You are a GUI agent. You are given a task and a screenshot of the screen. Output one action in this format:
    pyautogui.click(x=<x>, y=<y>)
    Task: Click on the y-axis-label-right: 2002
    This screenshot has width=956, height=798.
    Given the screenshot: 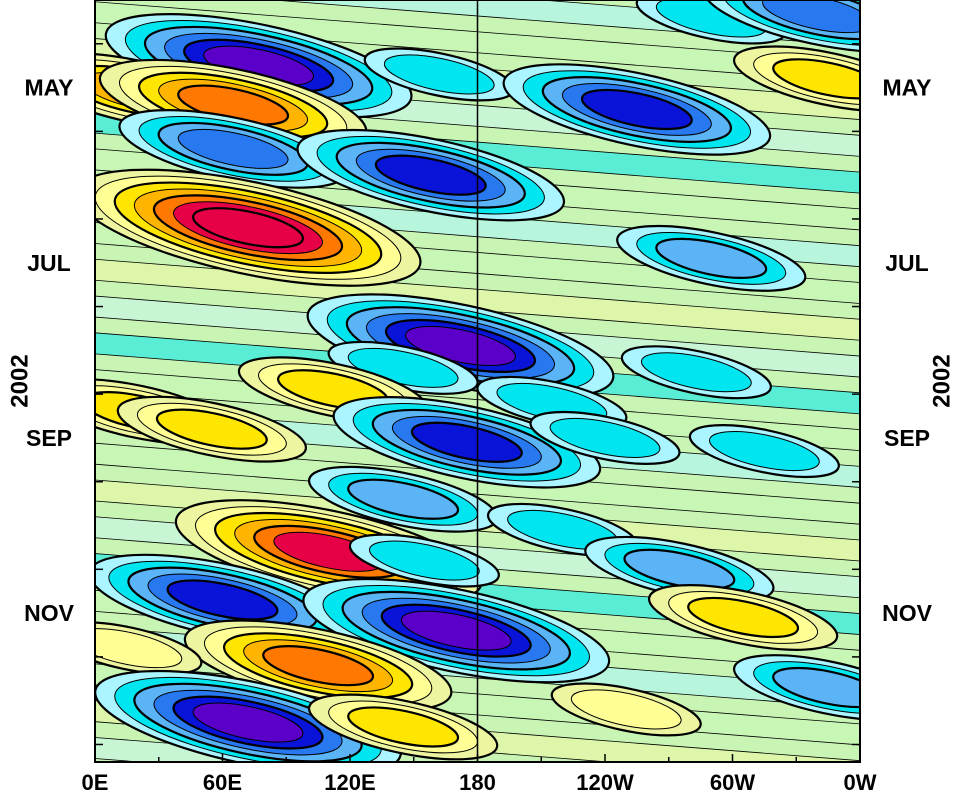 What is the action you would take?
    pyautogui.click(x=942, y=380)
    